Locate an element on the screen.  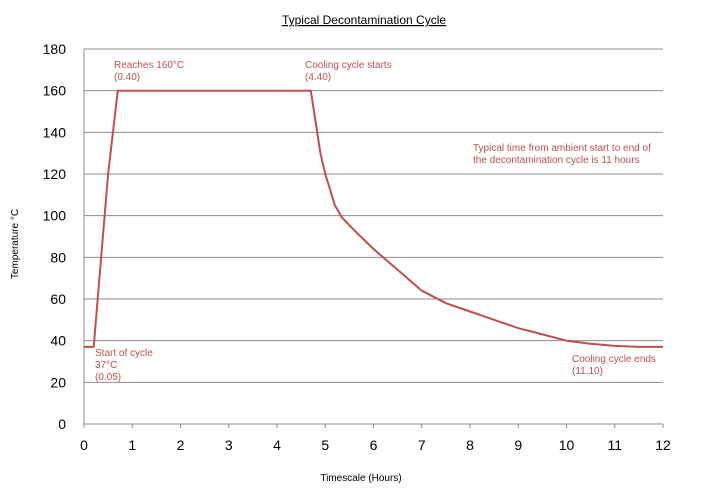
y-tick-label: 40 is located at coordinates (58, 341).